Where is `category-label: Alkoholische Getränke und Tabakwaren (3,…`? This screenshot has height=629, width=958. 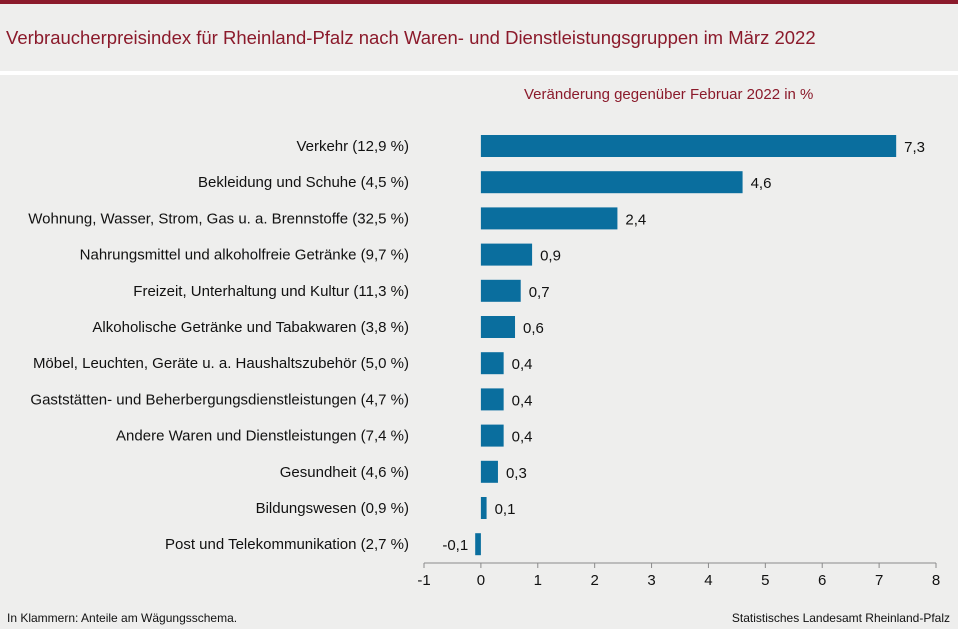
category-label: Alkoholische Getränke und Tabakwaren (3,… is located at coordinates (250, 327).